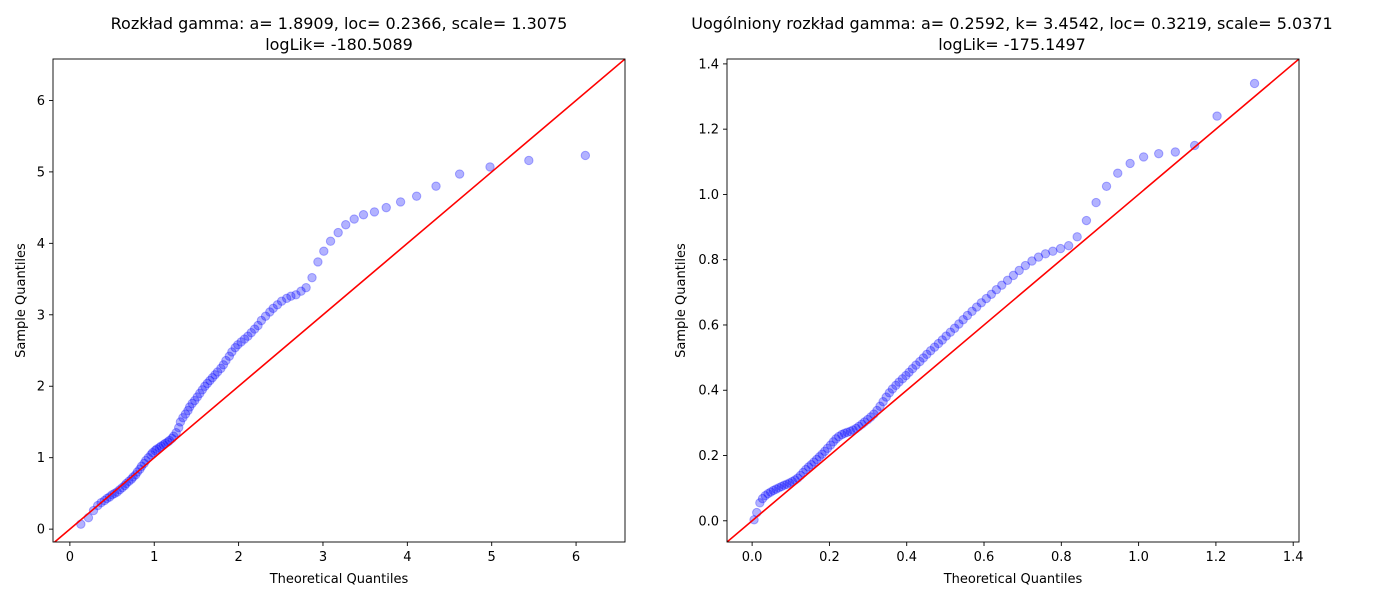 The image size is (1400, 600). I want to click on x-tick-label: 3, so click(323, 557).